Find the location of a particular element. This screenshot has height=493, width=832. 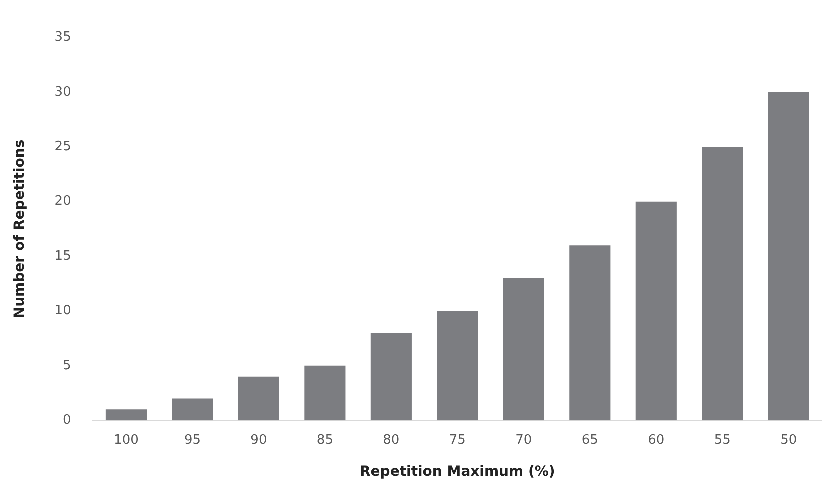

y-axis-title: Number of Repetitions is located at coordinates (20, 229).